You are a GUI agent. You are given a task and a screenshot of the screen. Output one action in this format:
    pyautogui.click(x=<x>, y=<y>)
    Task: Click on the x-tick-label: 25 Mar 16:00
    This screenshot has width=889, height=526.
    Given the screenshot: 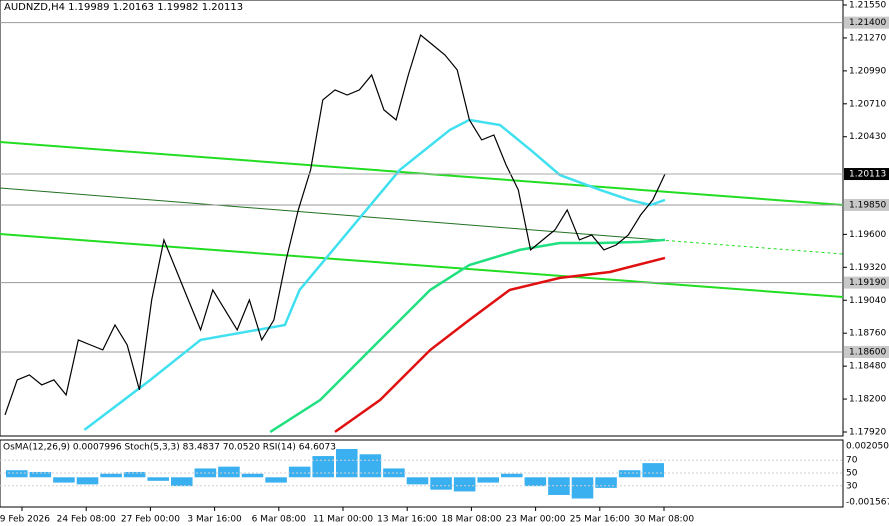 What is the action you would take?
    pyautogui.click(x=600, y=520)
    